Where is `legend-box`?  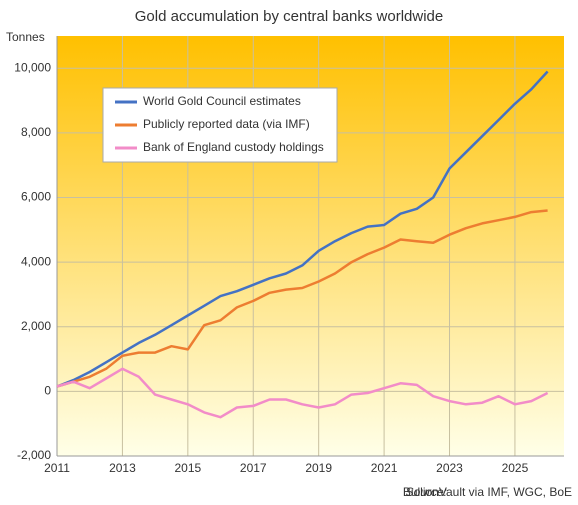
legend-box is located at coordinates (220, 125).